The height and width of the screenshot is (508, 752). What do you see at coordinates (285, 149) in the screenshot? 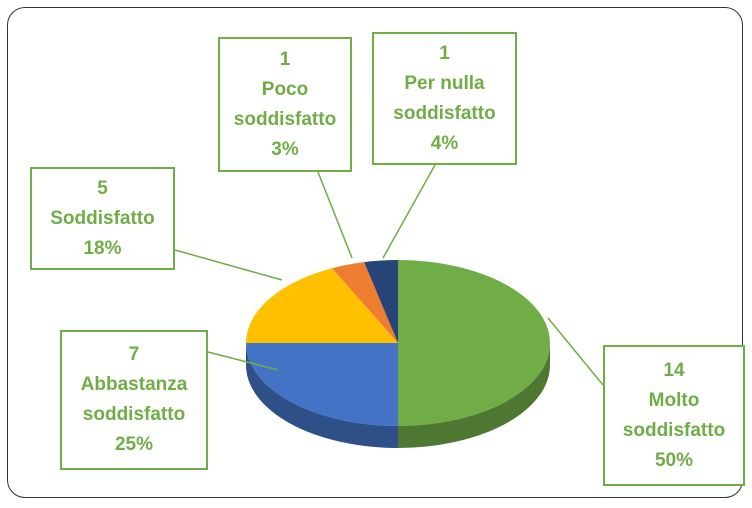
I see `label-percent: 3%` at bounding box center [285, 149].